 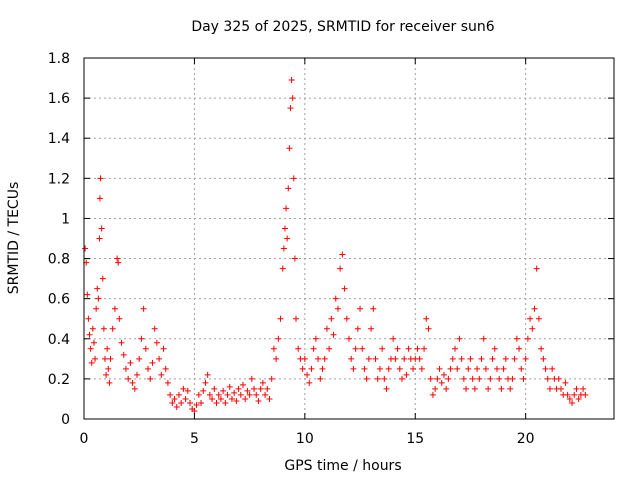 I want to click on y-tick-label: 0, so click(x=65, y=420).